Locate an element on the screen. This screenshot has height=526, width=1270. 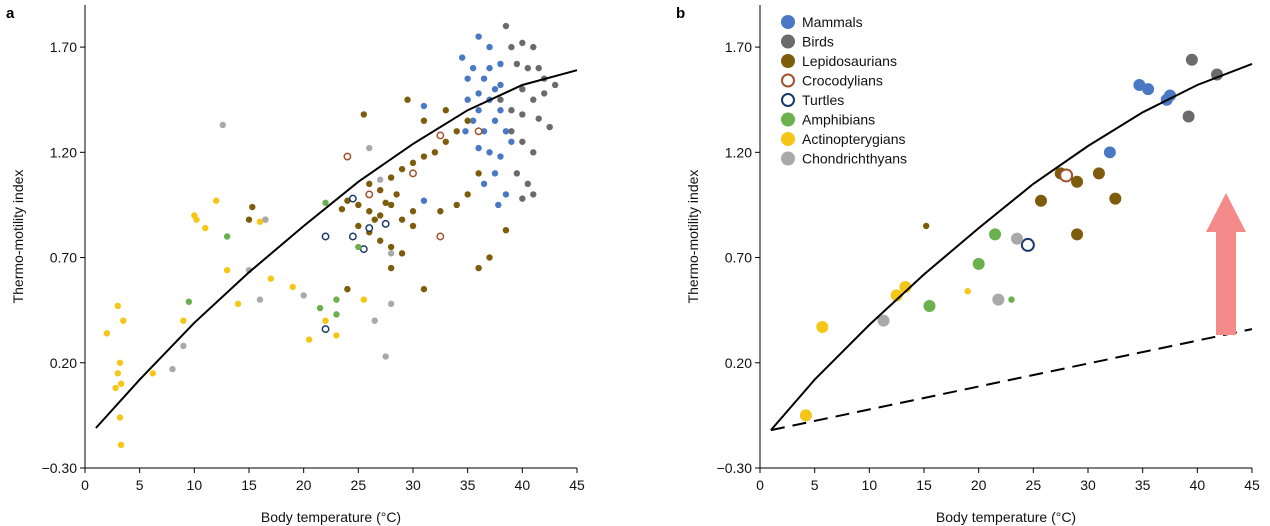
x-tick-label: 40 is located at coordinates (1198, 485).